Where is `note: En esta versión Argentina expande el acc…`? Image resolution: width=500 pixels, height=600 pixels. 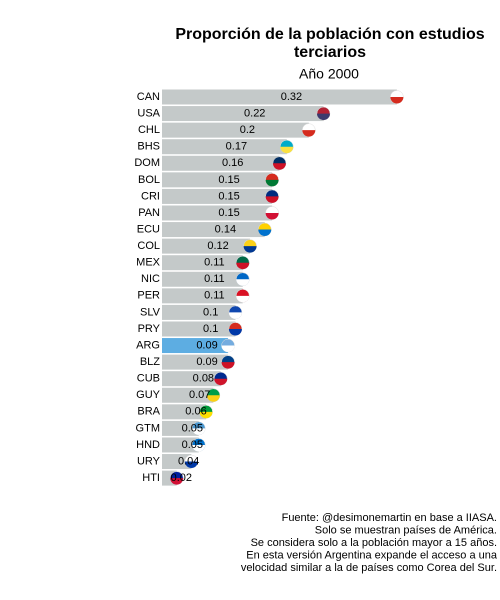 note: En esta versión Argentina expande el acc… is located at coordinates (372, 555).